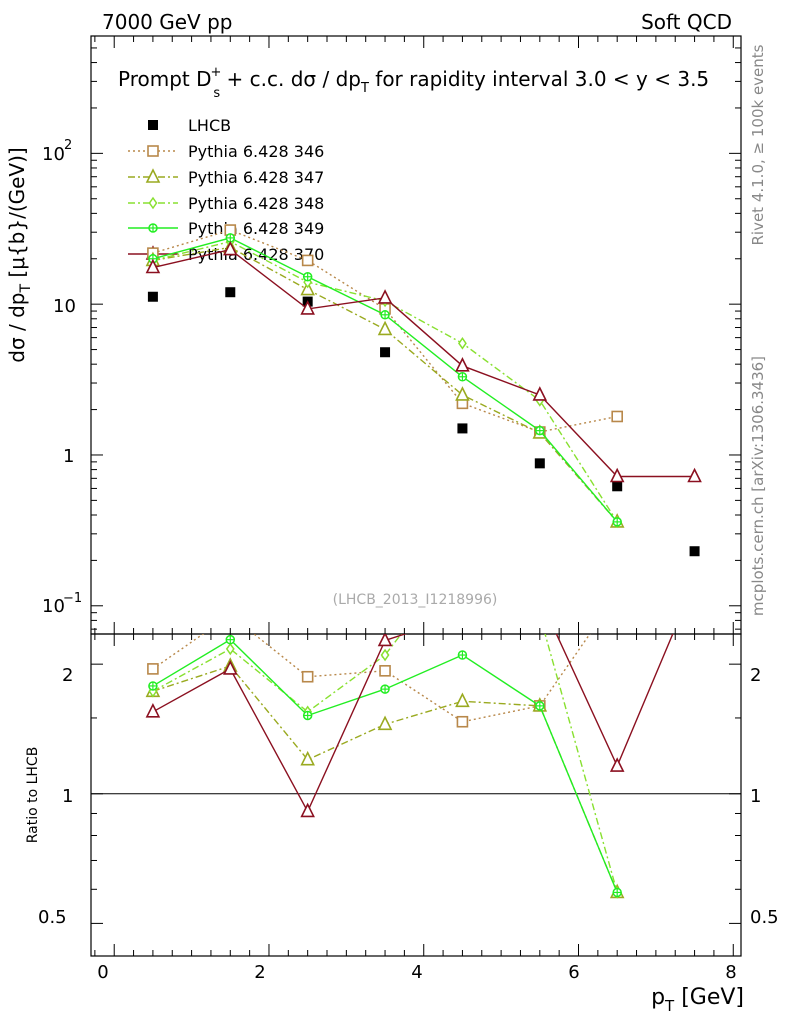 This screenshot has height=1024, width=786. I want to click on xtick-2: 2, so click(259, 972).